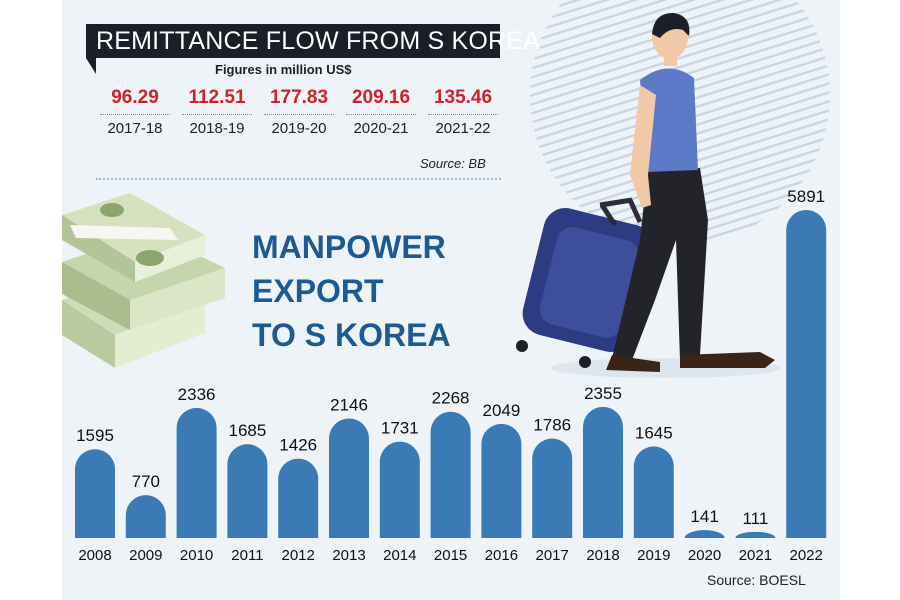  What do you see at coordinates (756, 580) in the screenshot?
I see `chart-source: Source: BOESL` at bounding box center [756, 580].